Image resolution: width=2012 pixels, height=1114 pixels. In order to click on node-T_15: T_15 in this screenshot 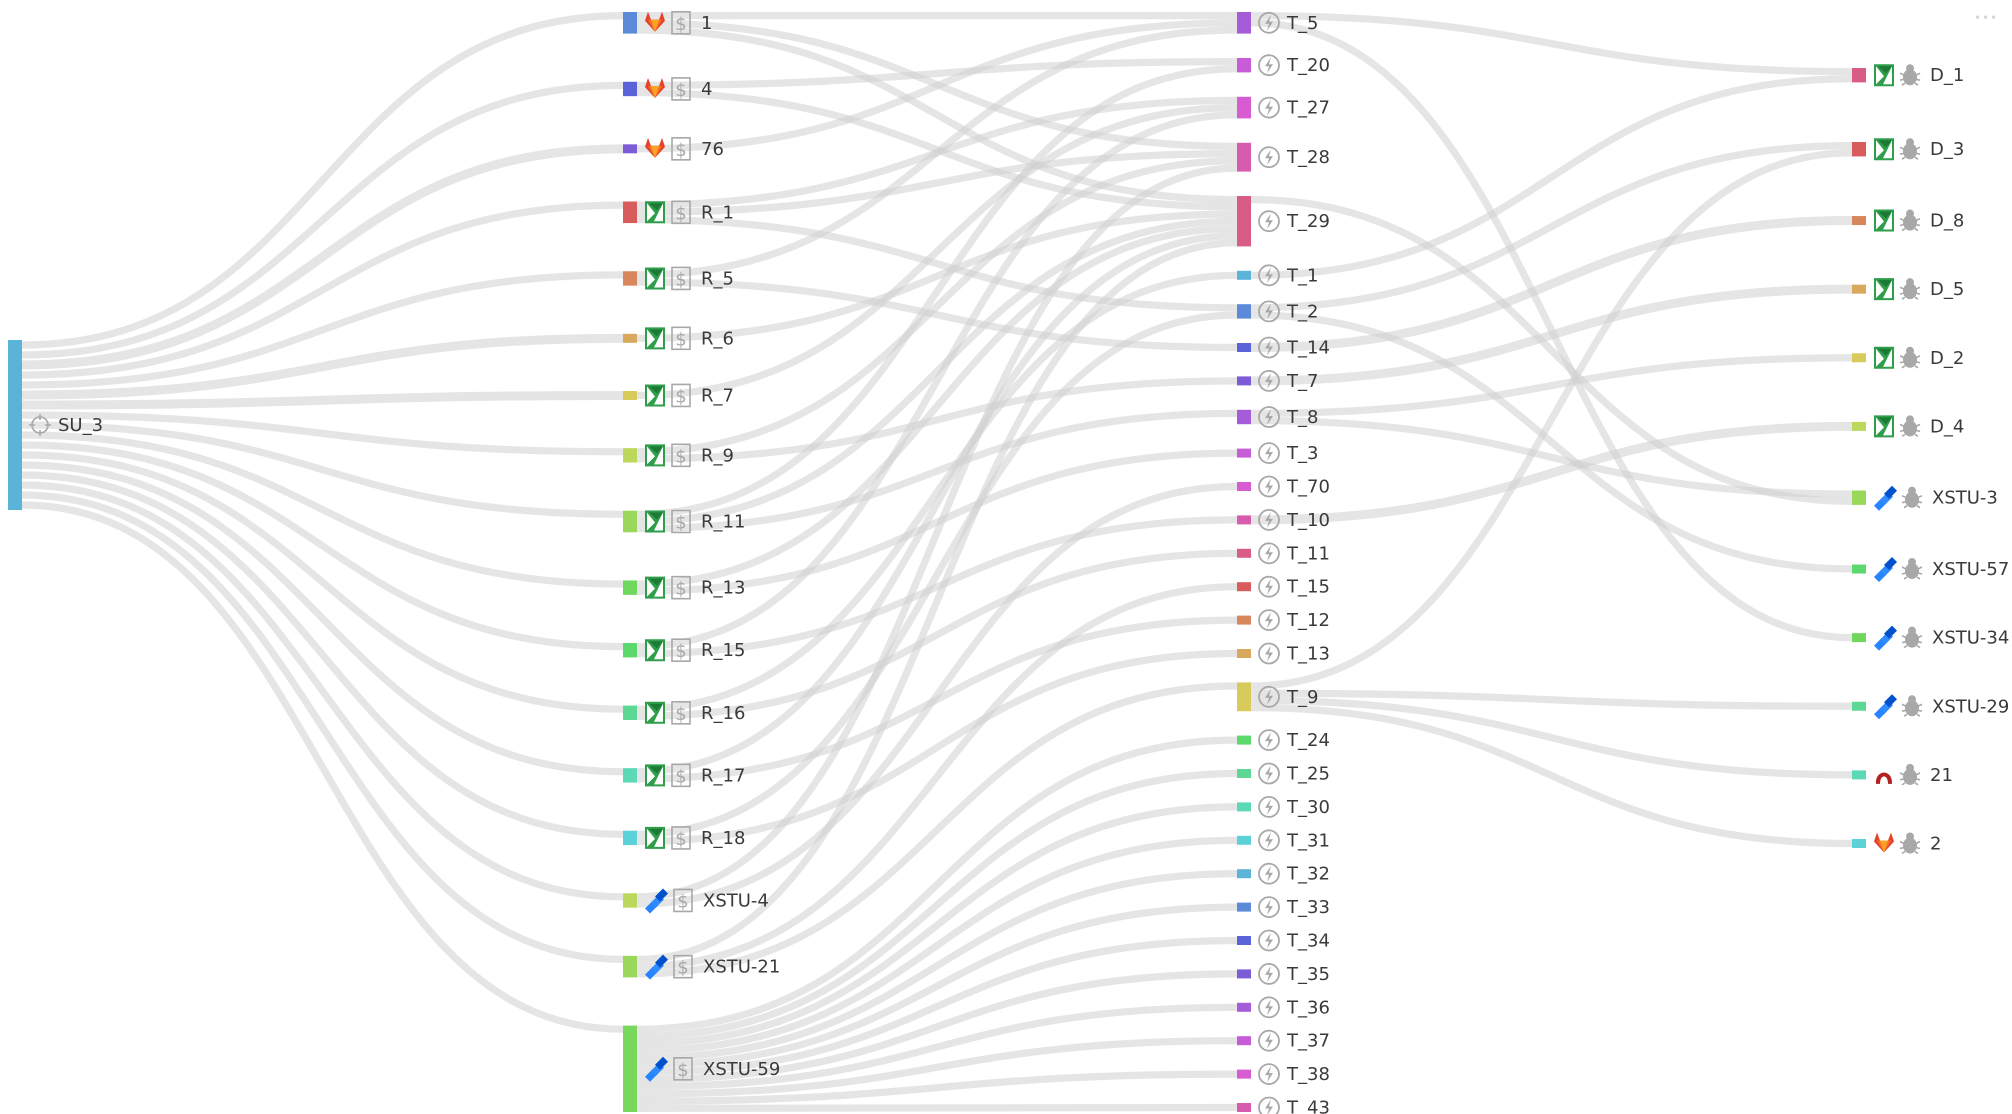, I will do `click(1283, 586)`.